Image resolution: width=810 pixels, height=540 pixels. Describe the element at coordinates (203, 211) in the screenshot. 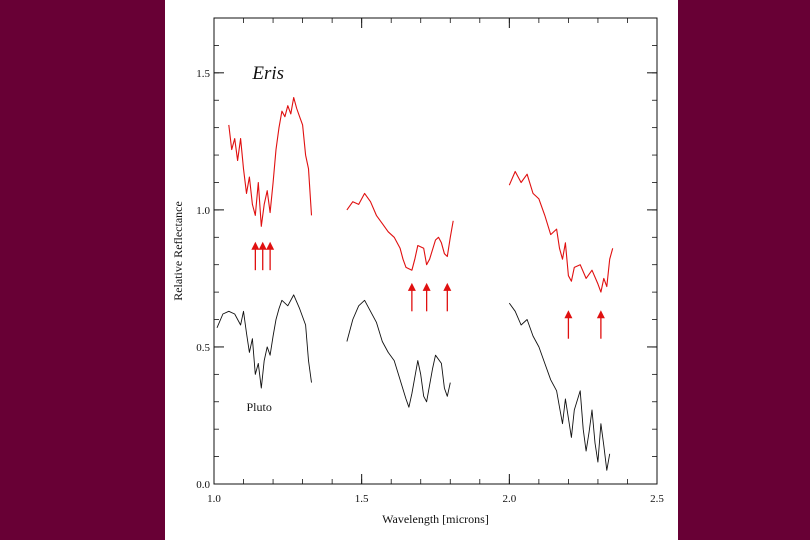

I see `y-tick-label: 1.0` at that location.